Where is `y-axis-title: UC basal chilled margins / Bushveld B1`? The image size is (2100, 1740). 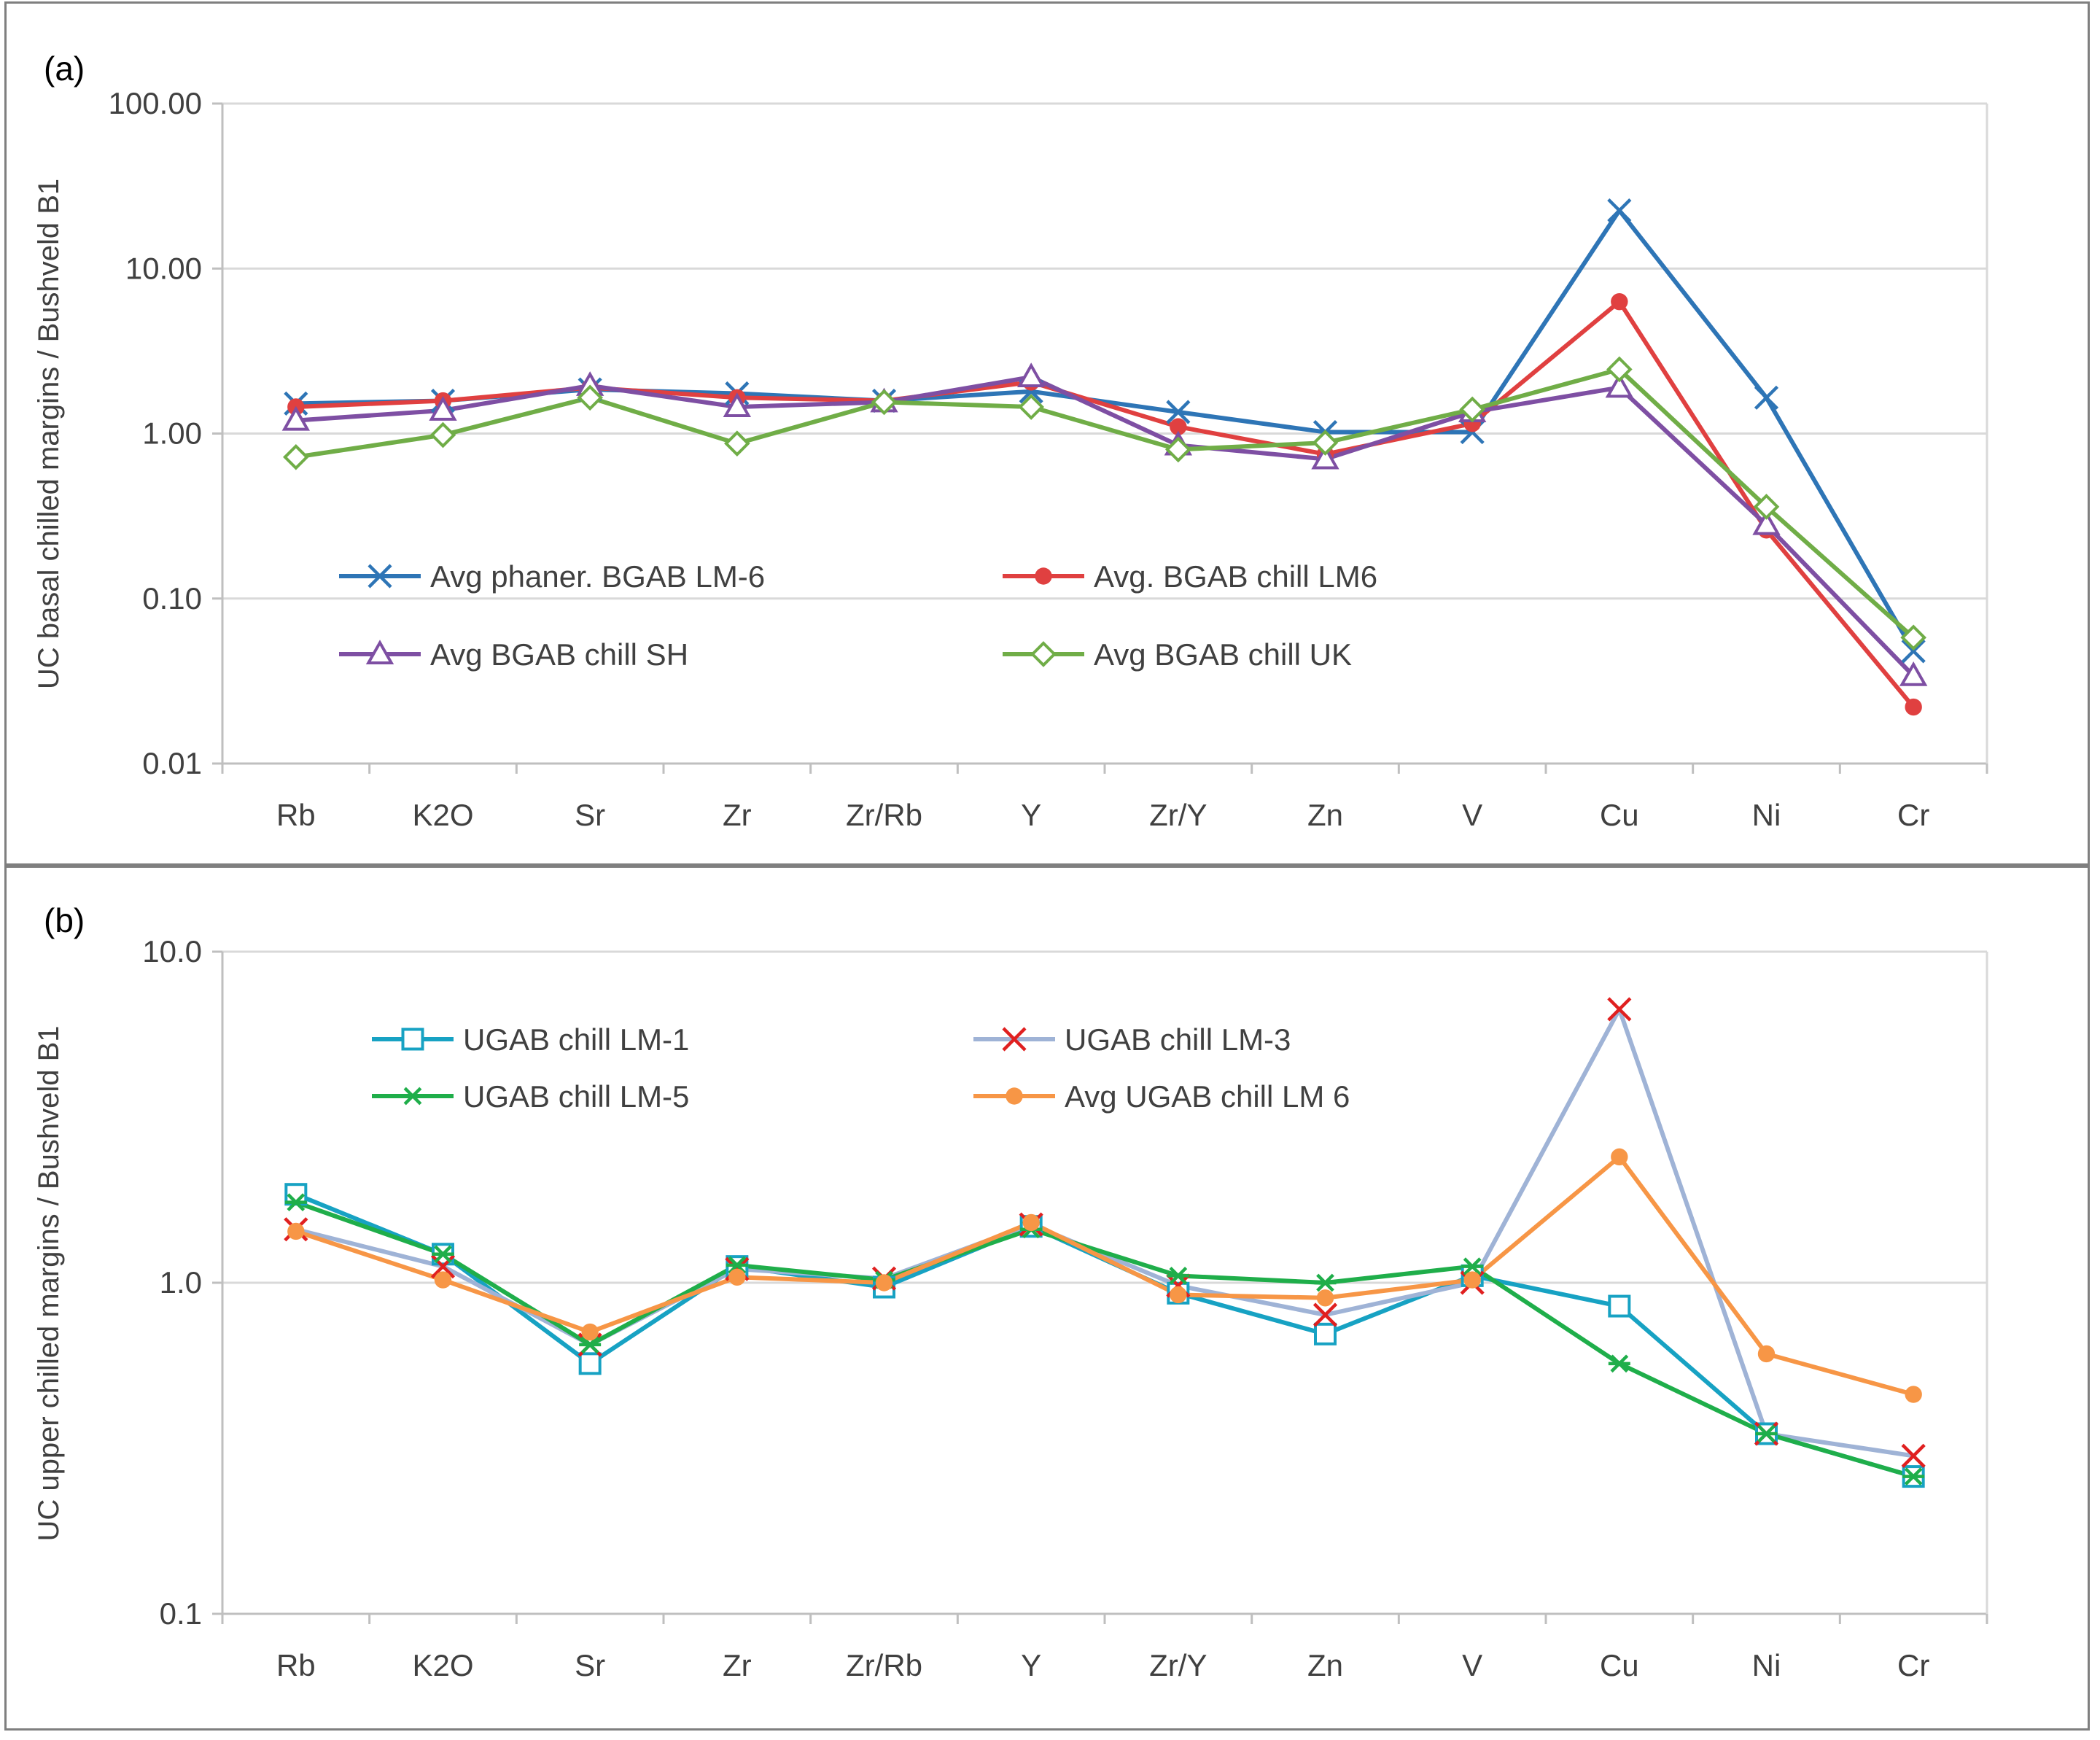
y-axis-title: UC basal chilled margins / Bushveld B1 is located at coordinates (49, 434).